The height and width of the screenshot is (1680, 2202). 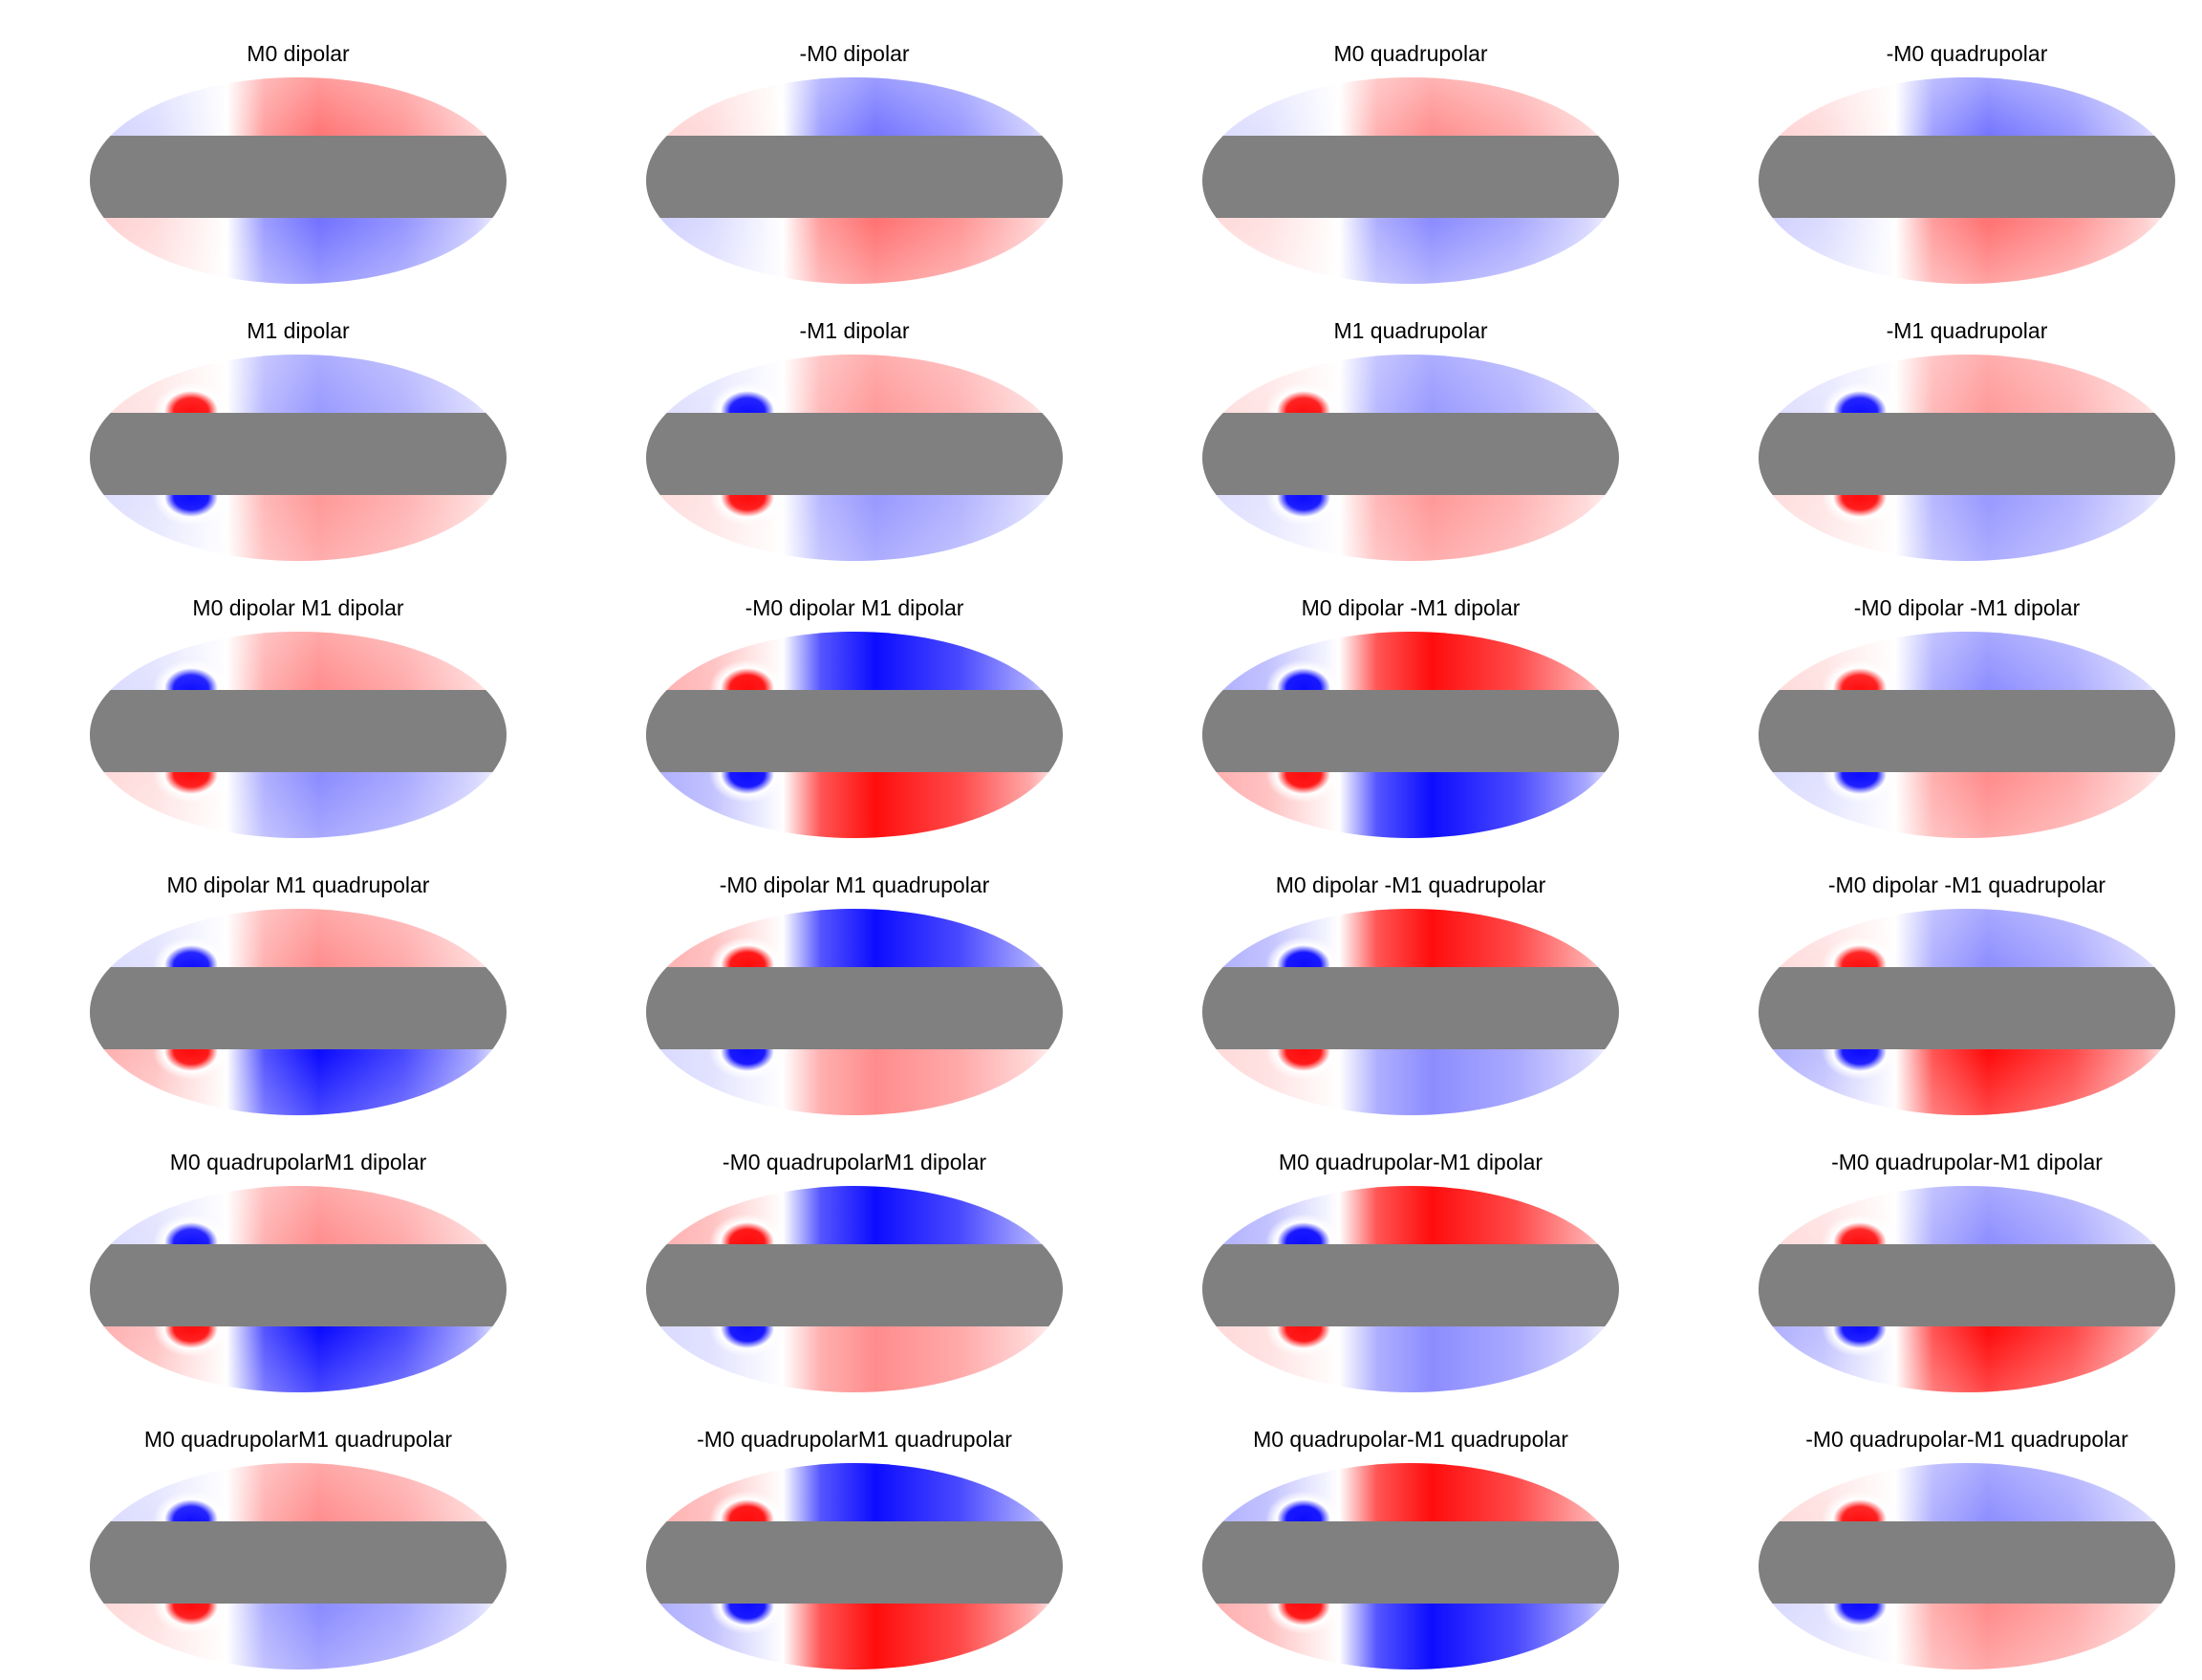 I want to click on panel-title: -M0 dipolar M1 quadrupolar, so click(x=854, y=885).